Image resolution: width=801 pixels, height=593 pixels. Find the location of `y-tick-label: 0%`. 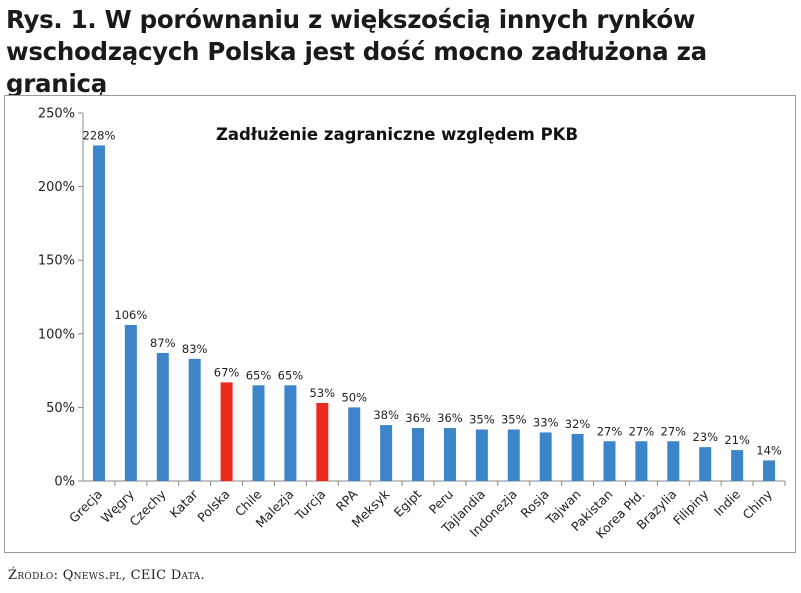

y-tick-label: 0% is located at coordinates (64, 482).